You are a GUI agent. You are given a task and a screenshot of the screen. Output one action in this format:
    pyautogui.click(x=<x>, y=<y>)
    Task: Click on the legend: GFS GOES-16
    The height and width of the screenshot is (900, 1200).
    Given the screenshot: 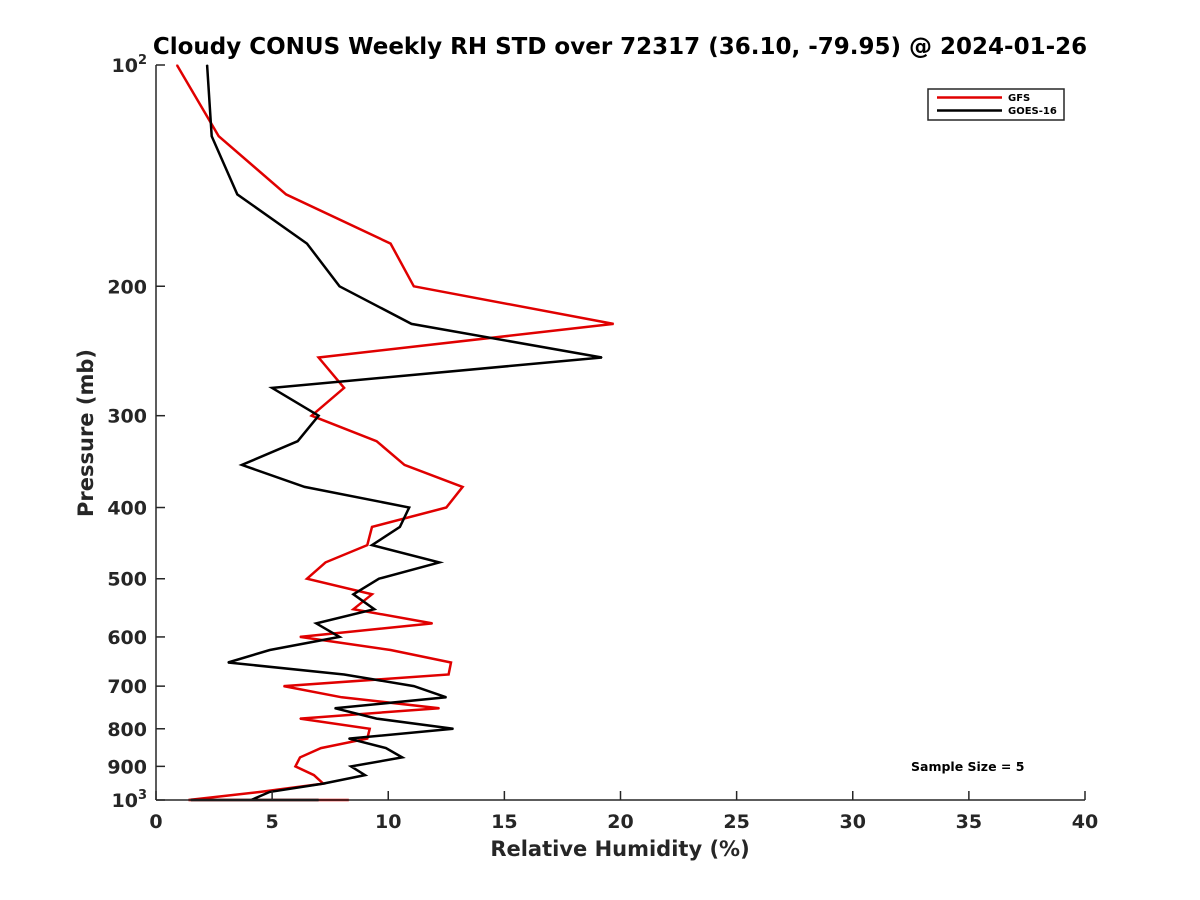 What is the action you would take?
    pyautogui.click(x=996, y=104)
    